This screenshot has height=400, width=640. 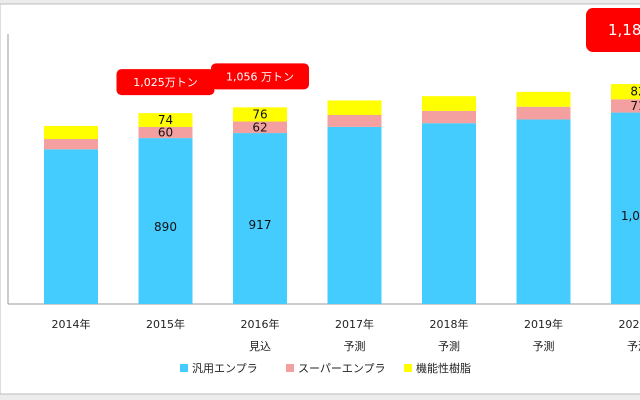 I want to click on x-tick-note-3: 見込, so click(x=260, y=346).